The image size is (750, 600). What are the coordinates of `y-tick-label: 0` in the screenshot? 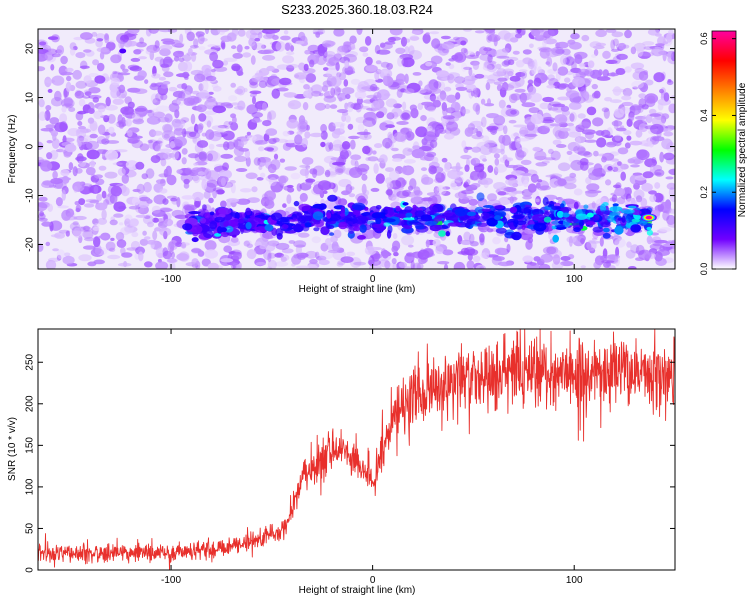 It's located at (30, 146).